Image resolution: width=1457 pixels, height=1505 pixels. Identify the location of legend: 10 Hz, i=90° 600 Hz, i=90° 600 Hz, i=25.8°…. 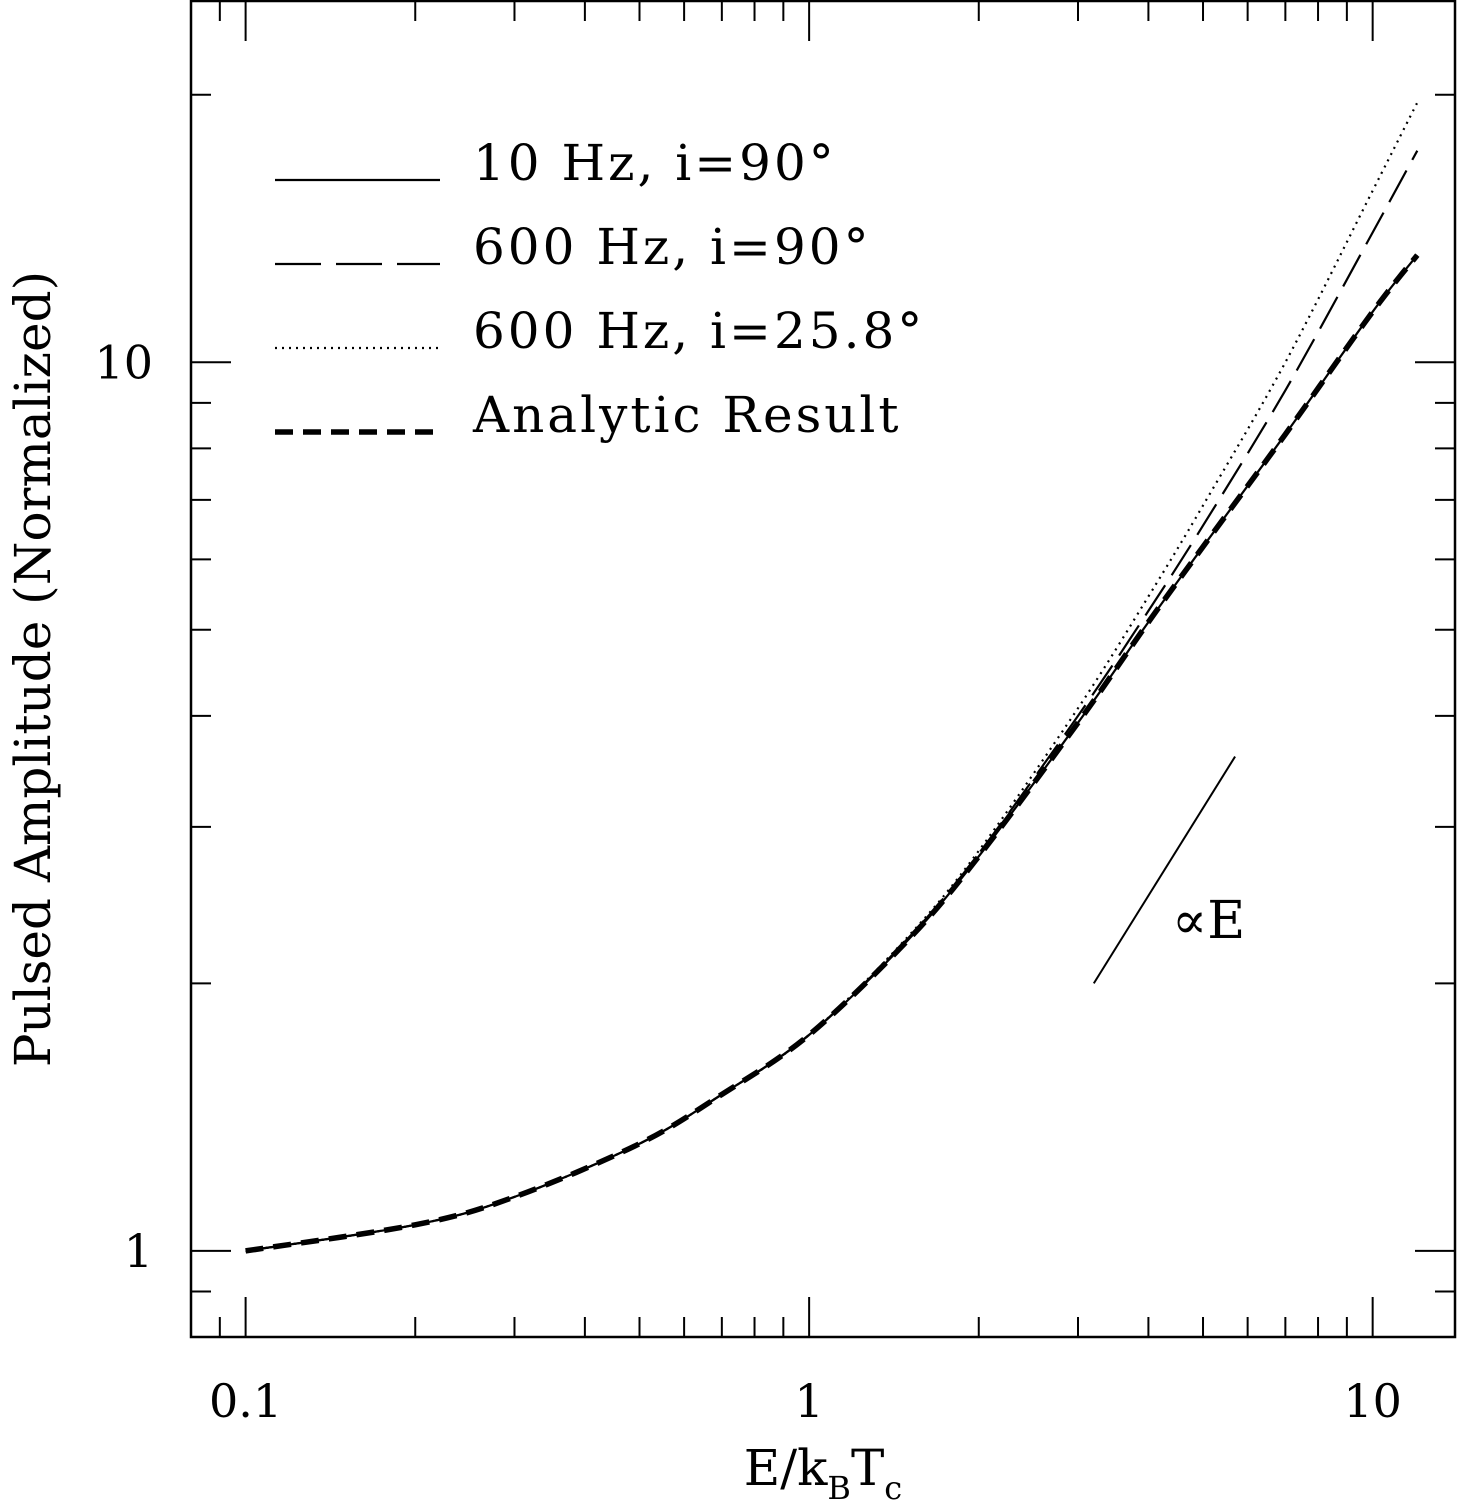
(600, 289).